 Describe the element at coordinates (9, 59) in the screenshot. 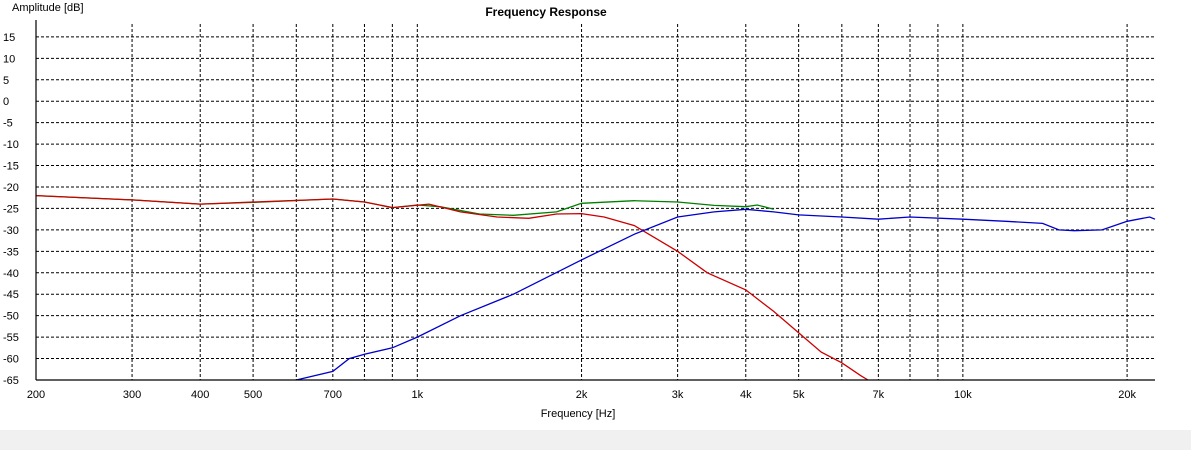

I see `y-tick-label: 10` at that location.